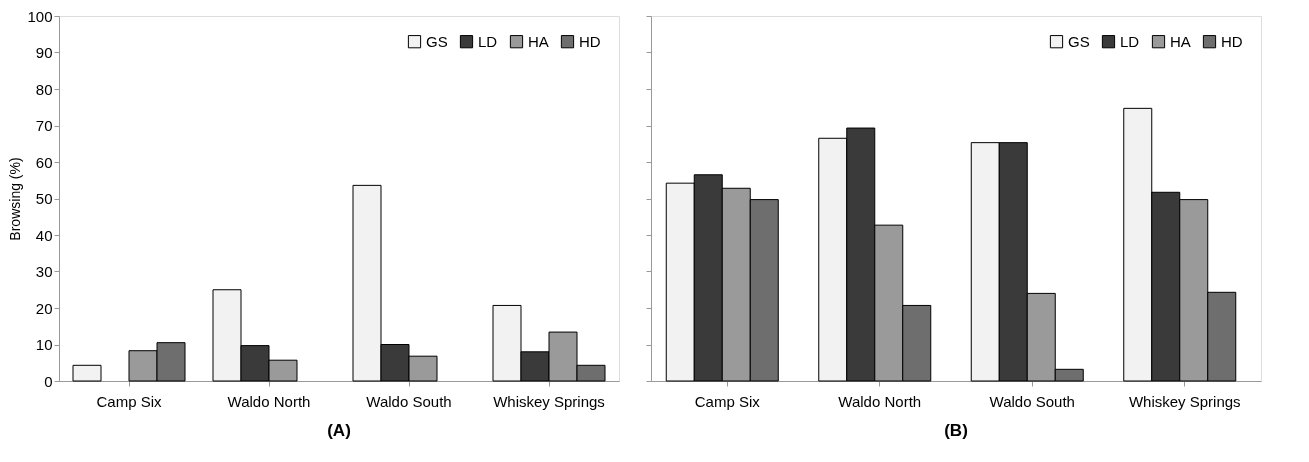 This screenshot has width=1309, height=462. What do you see at coordinates (44, 89) in the screenshot?
I see `y-tick-label: 80` at bounding box center [44, 89].